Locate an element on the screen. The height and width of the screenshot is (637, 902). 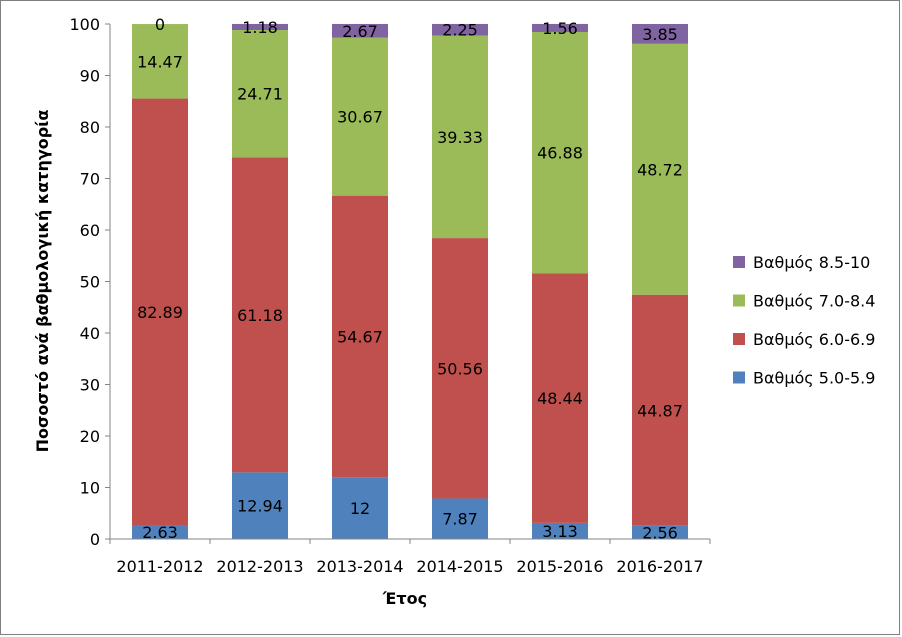
legend-label: Βαθμός 5.0-5.9 is located at coordinates (814, 378).